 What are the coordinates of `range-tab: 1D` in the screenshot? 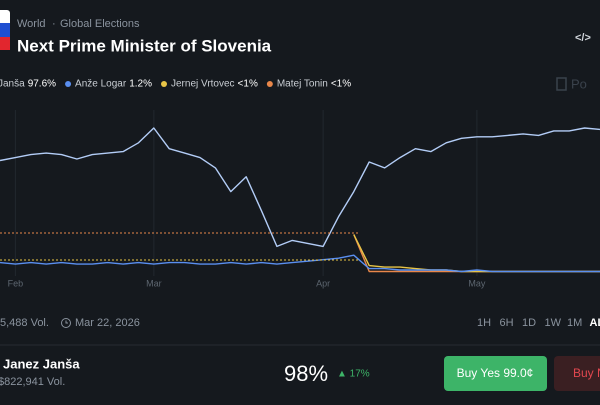 It's located at (529, 323).